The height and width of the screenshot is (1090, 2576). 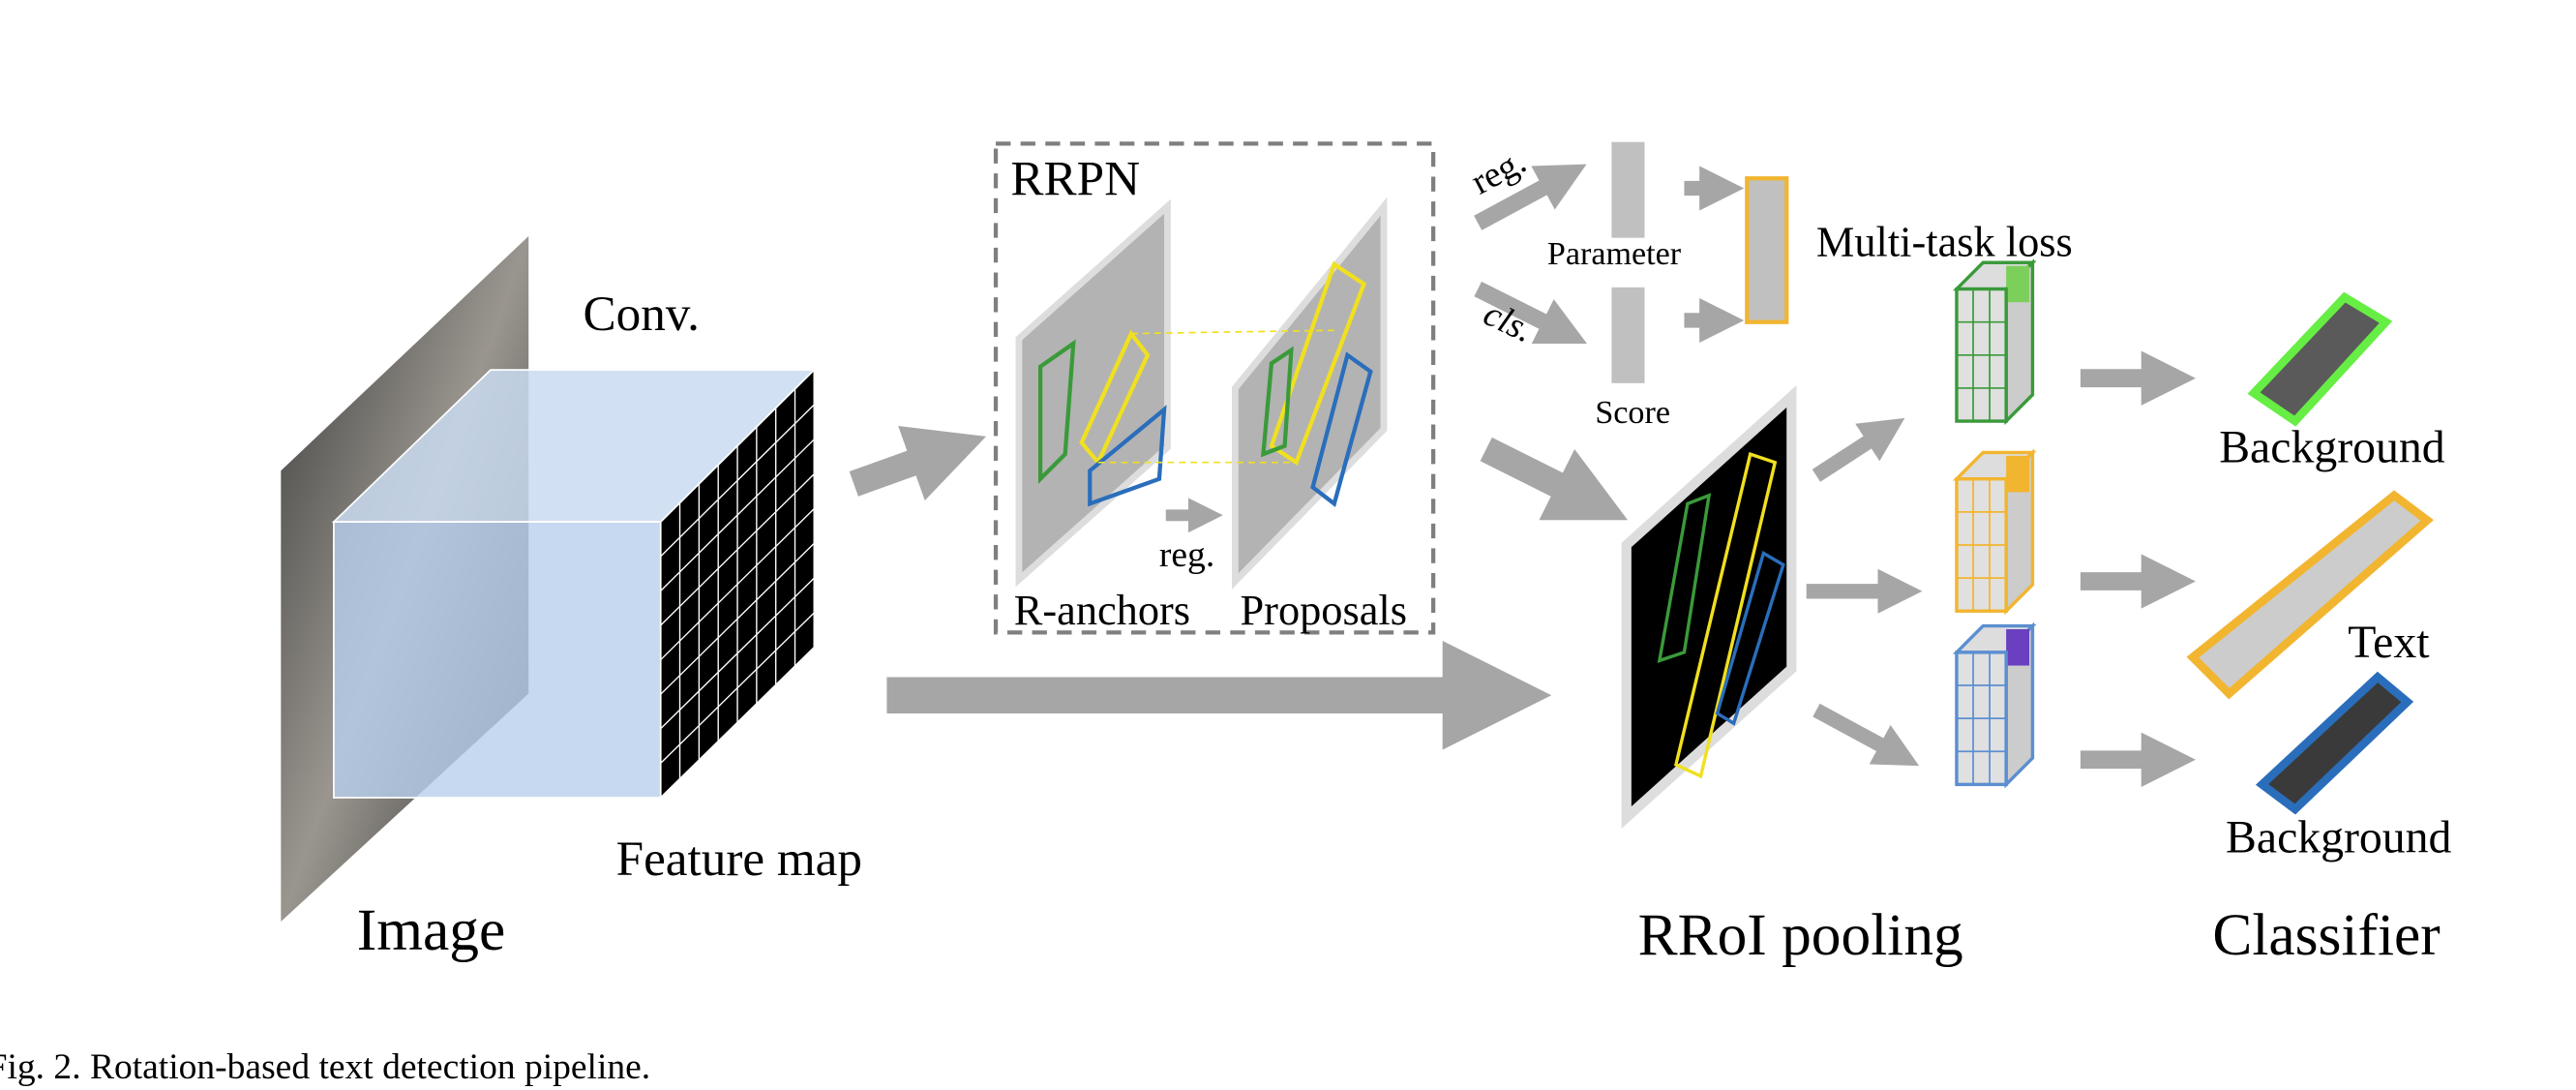 What do you see at coordinates (1994, 523) in the screenshot?
I see `pooled-features` at bounding box center [1994, 523].